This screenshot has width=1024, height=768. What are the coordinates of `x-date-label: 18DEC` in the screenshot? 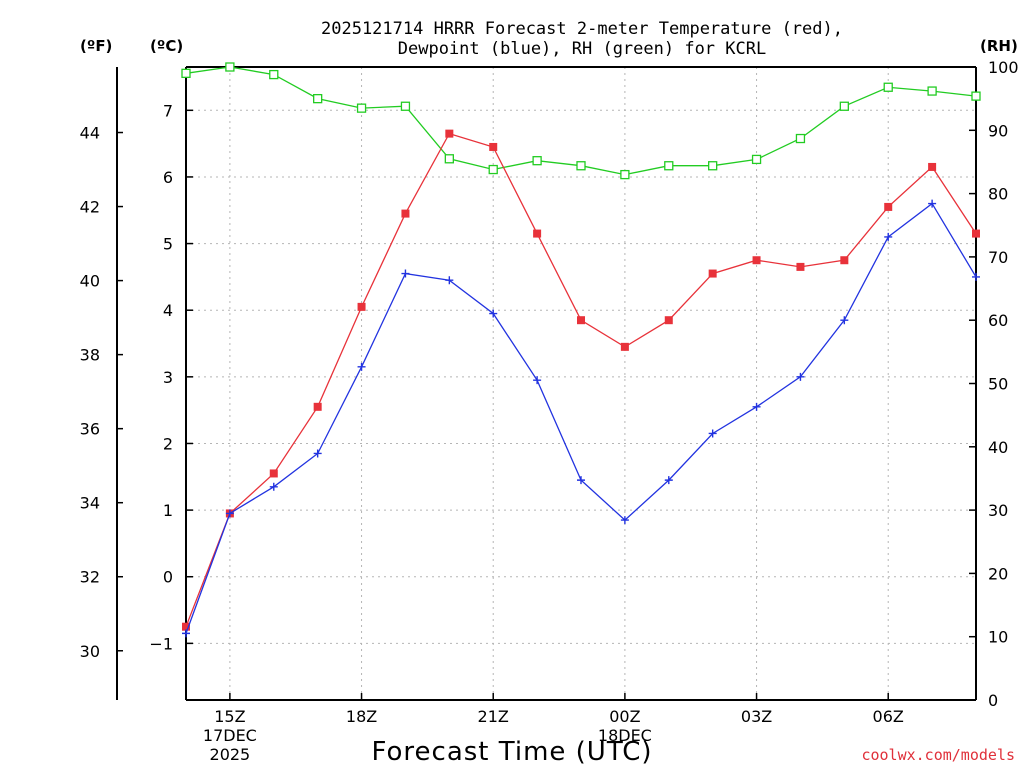 It's located at (625, 735).